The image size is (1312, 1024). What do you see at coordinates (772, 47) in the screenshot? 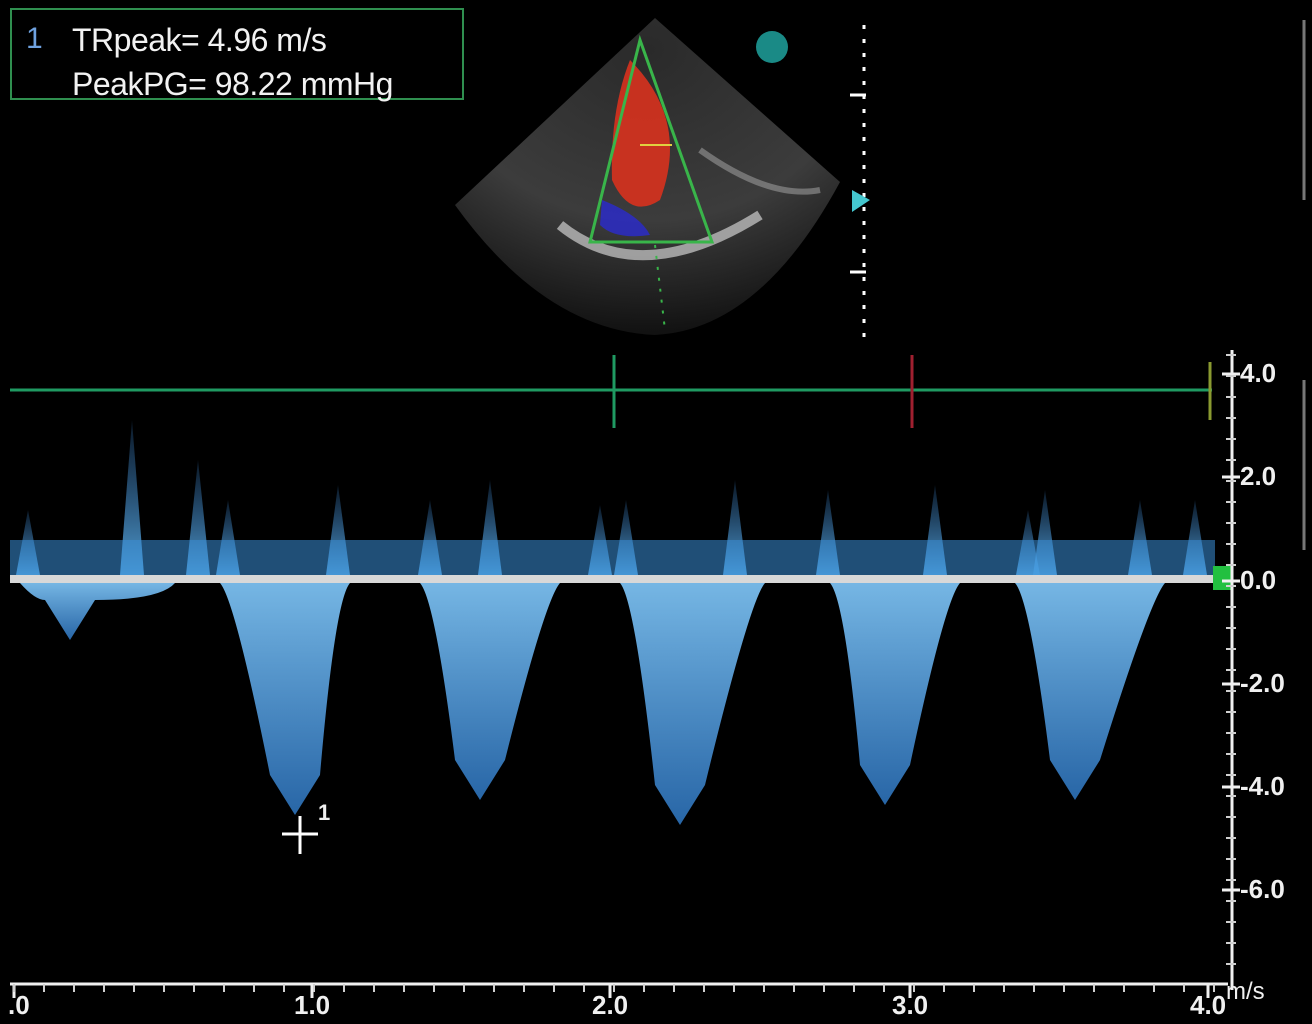
I see `marker-dot-icon` at bounding box center [772, 47].